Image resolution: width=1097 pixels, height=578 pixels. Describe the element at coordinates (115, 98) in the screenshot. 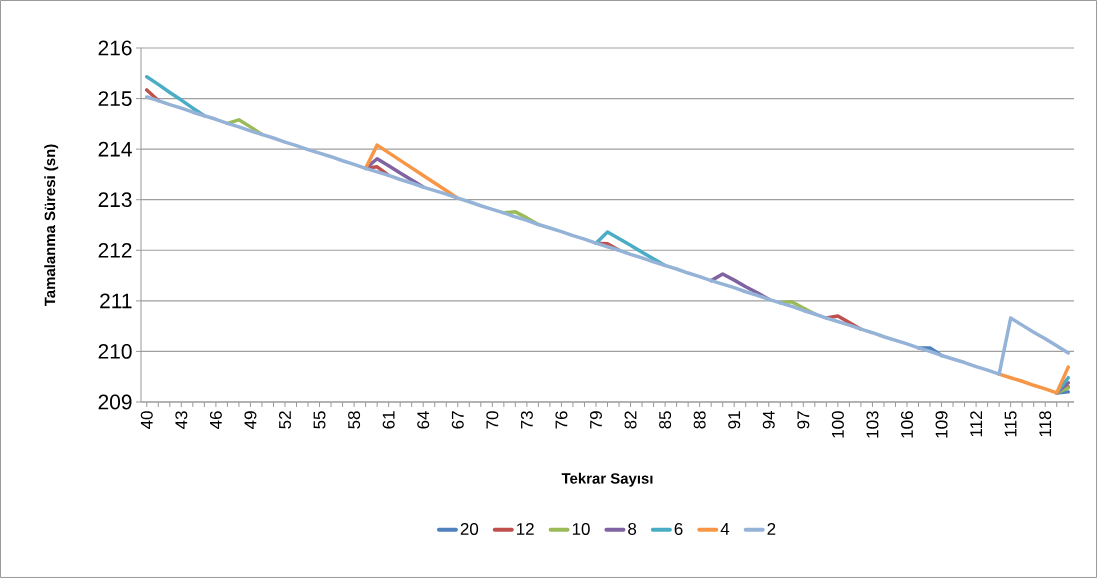

I see `y-tick-label: 215` at that location.